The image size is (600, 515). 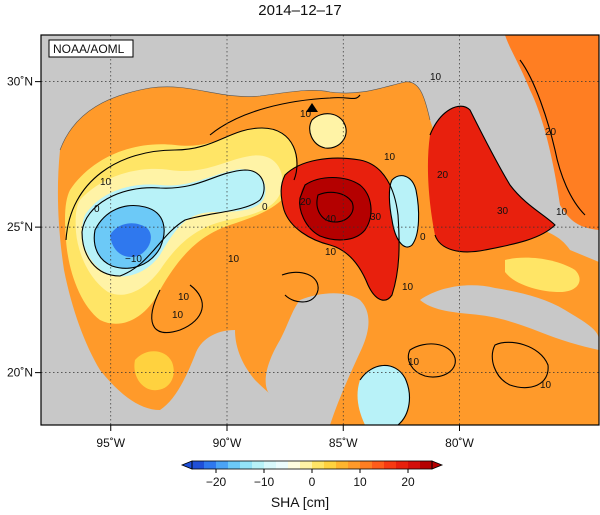 I want to click on sha-band-se-yellow, so click(x=542, y=274).